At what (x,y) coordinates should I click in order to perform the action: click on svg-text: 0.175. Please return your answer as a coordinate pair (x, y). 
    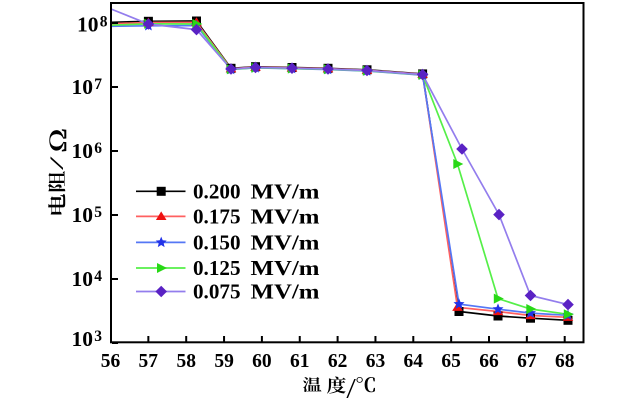
    Looking at the image, I should click on (217, 216).